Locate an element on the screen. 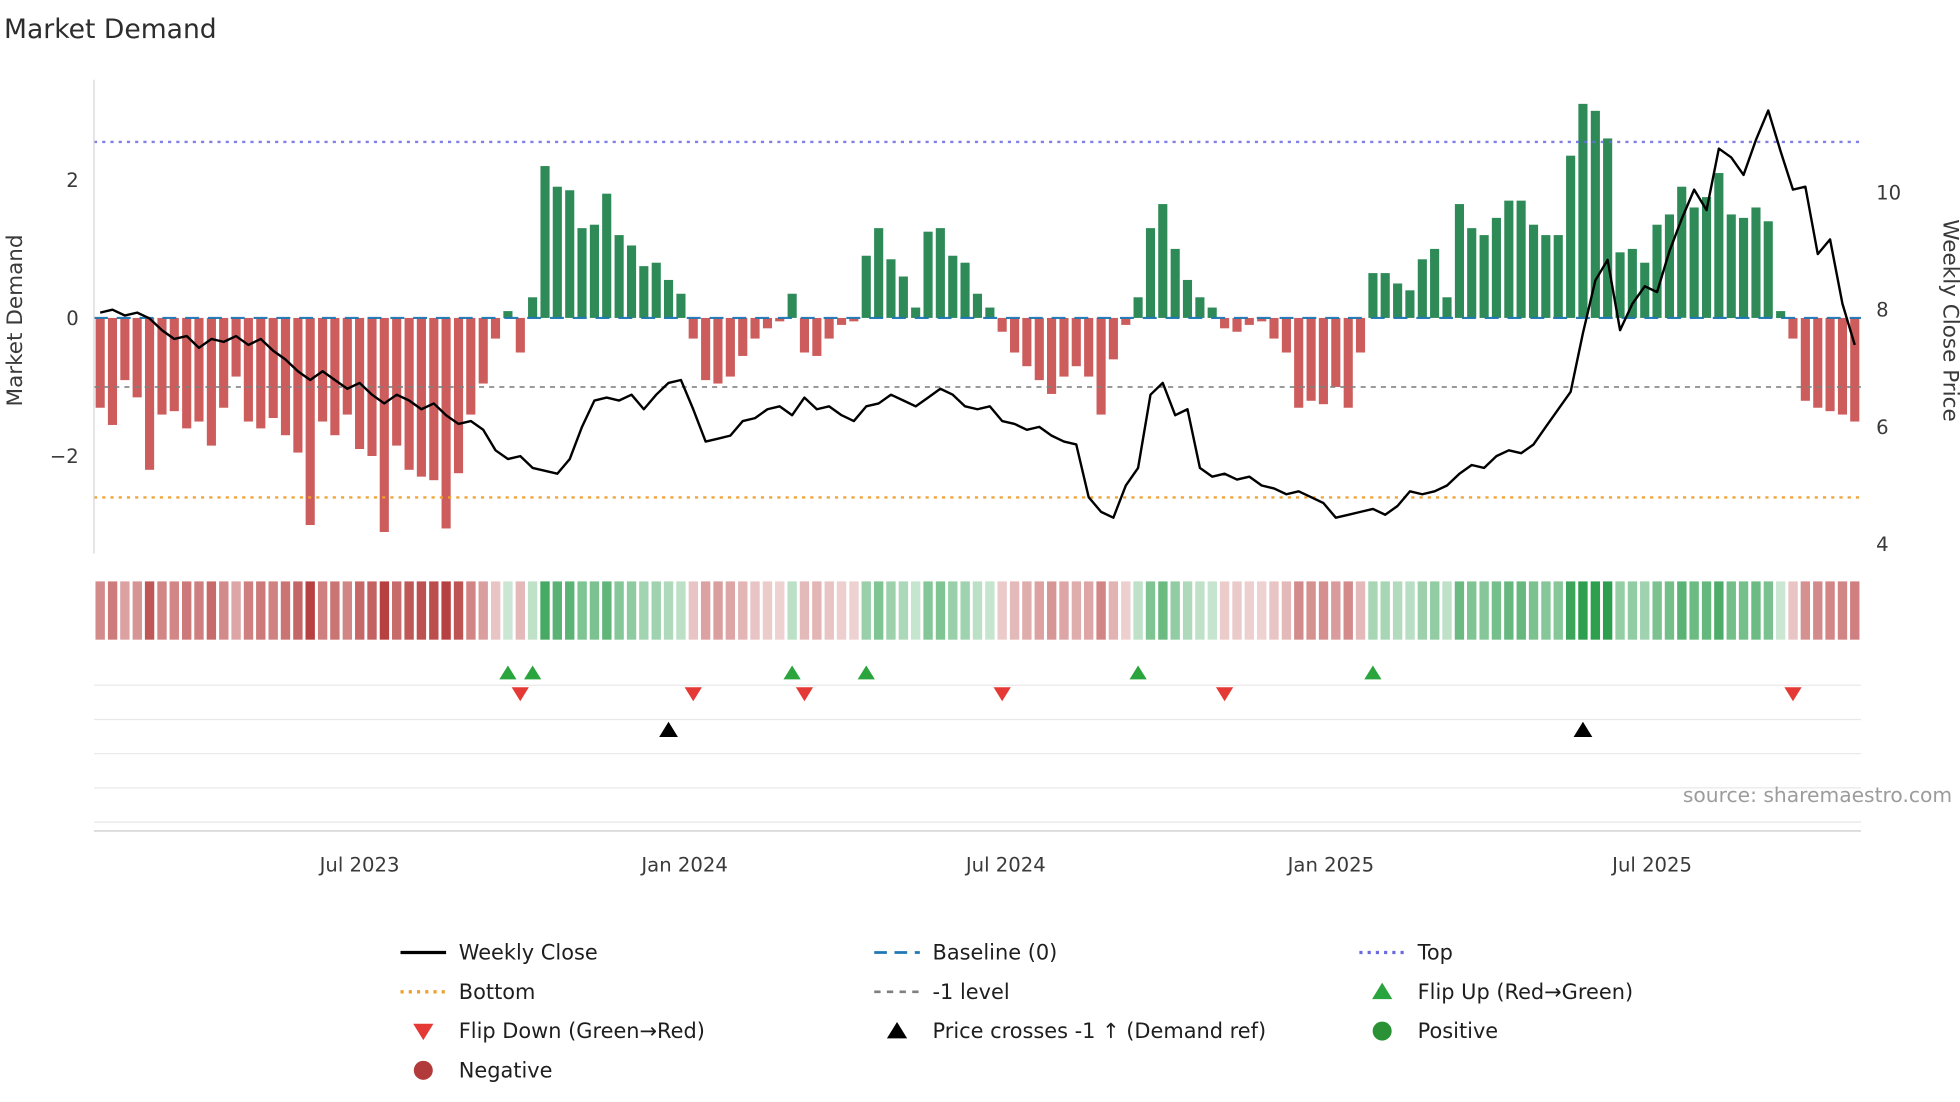  legend-item-price-cross: Price crosses -1 ↑ (Demand ref) is located at coordinates (1076, 1031).